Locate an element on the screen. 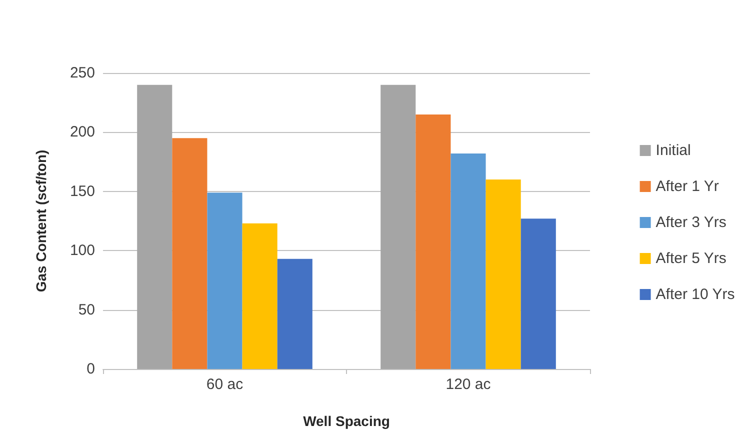 The width and height of the screenshot is (753, 445). x-axis-title: Well Spacing is located at coordinates (346, 421).